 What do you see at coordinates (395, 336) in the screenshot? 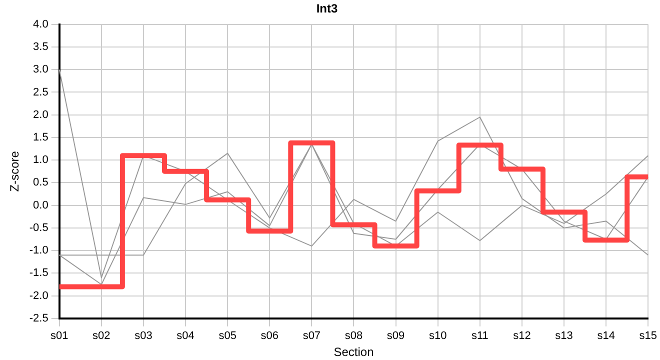
I see `x-tick-label: s09` at bounding box center [395, 336].